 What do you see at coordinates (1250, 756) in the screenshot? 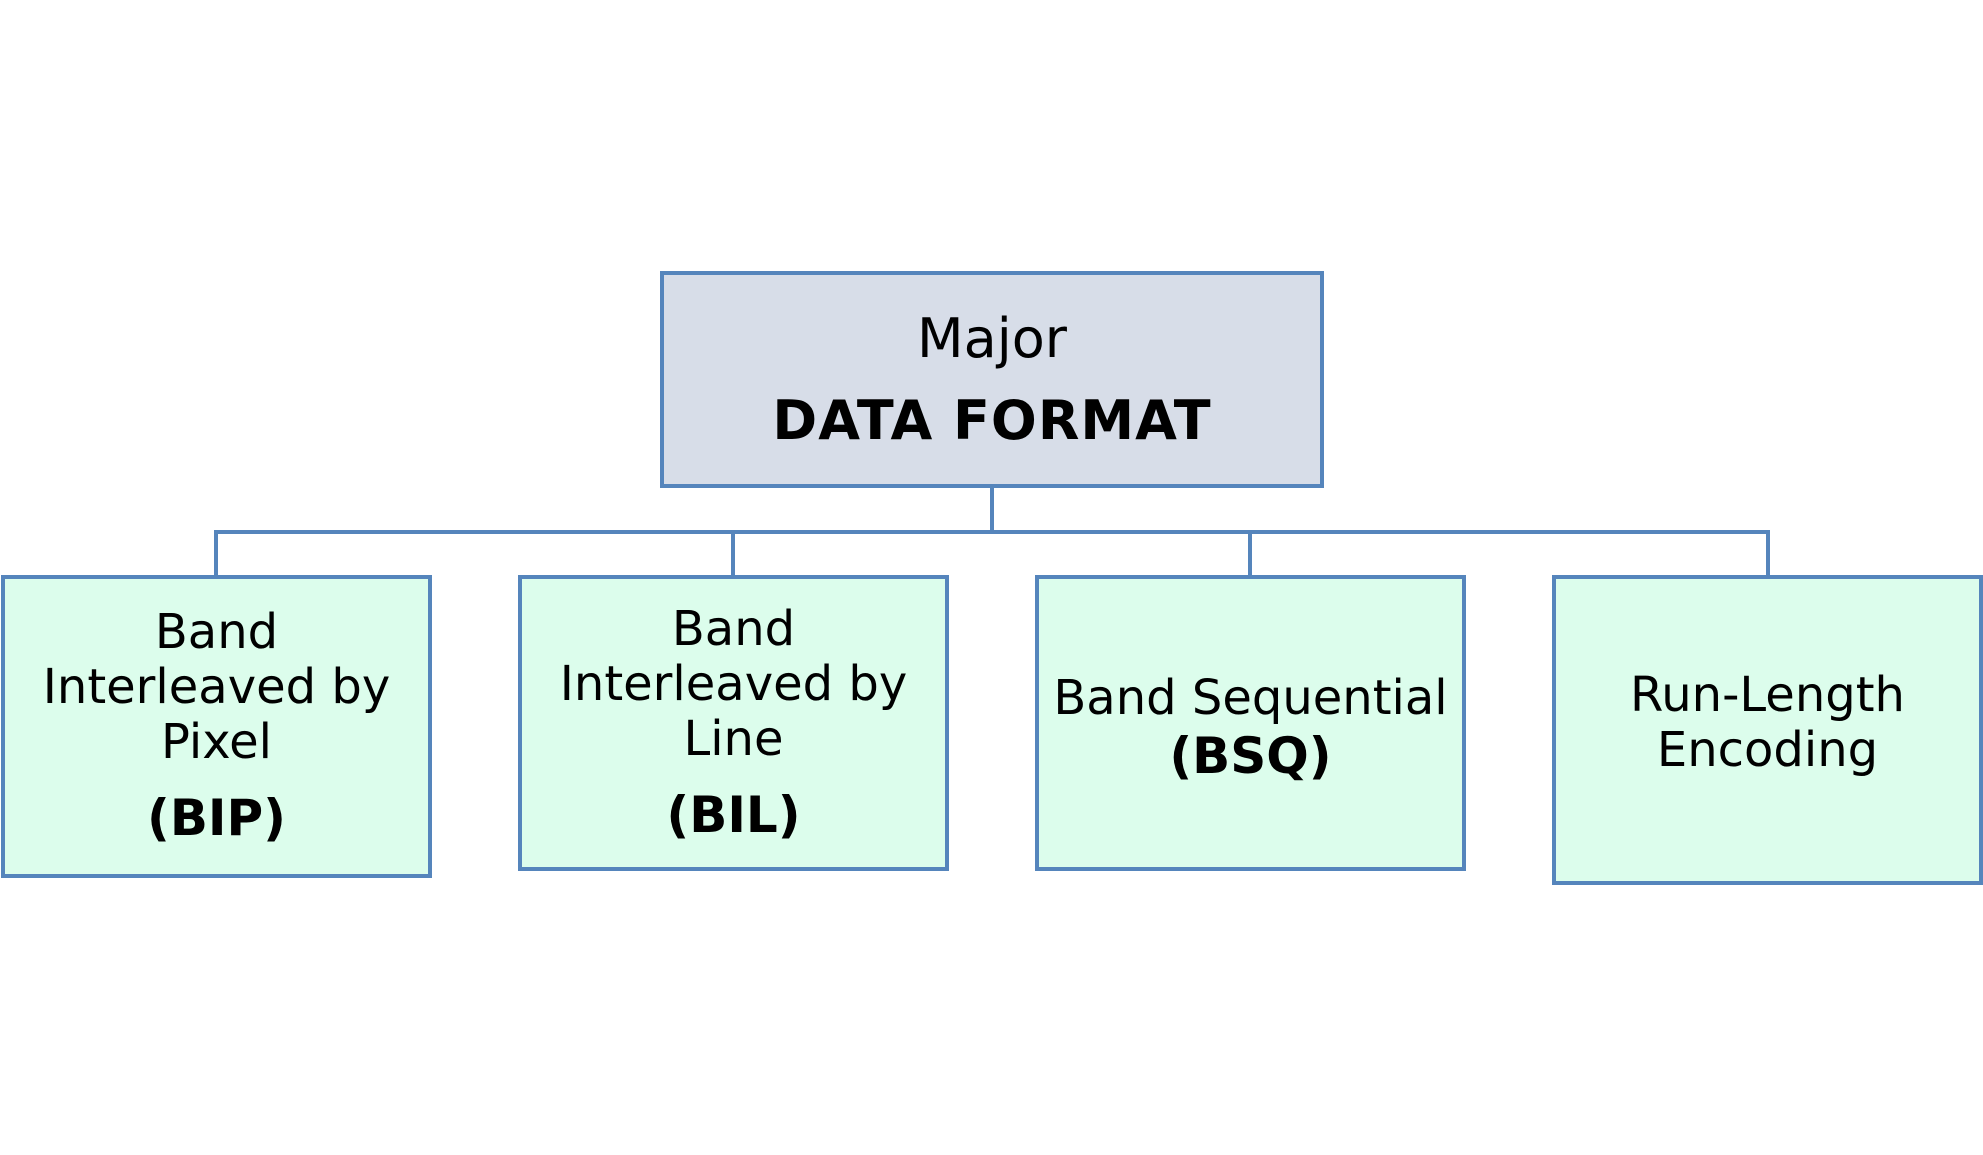
I see `child-abbr-bsq: (BSQ)` at bounding box center [1250, 756].